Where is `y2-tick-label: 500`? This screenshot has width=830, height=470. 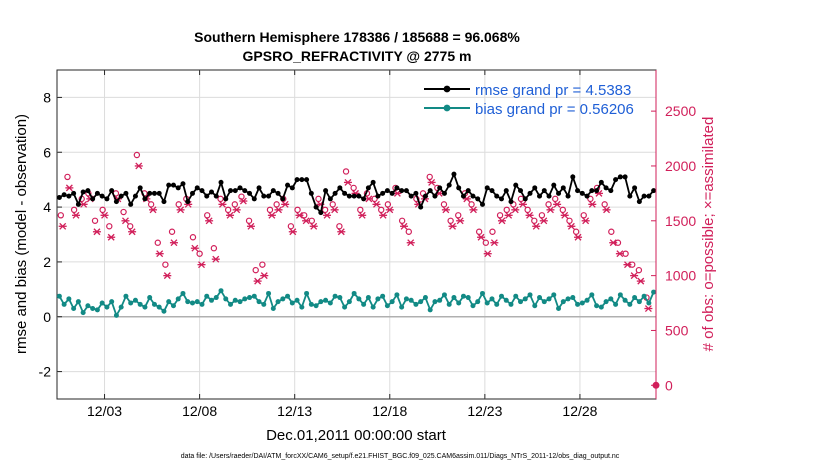 y2-tick-label: 500 is located at coordinates (677, 330).